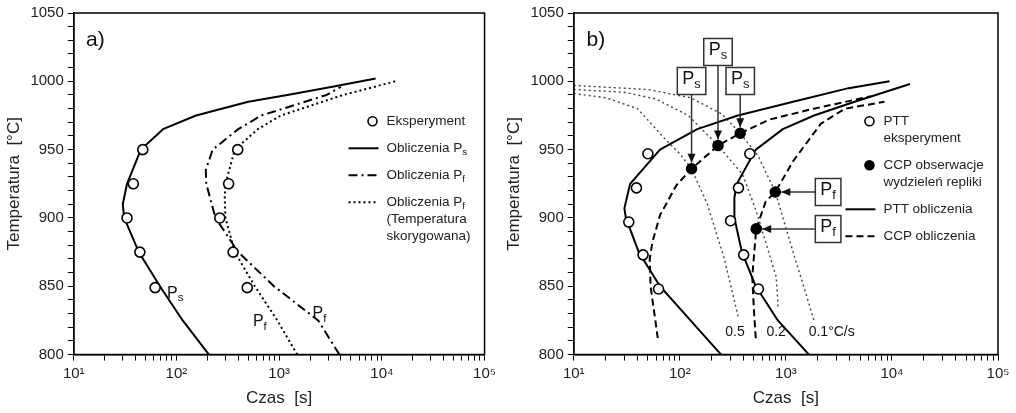 The width and height of the screenshot is (1016, 413). I want to click on legend-label: PTT obliczenia, so click(928, 209).